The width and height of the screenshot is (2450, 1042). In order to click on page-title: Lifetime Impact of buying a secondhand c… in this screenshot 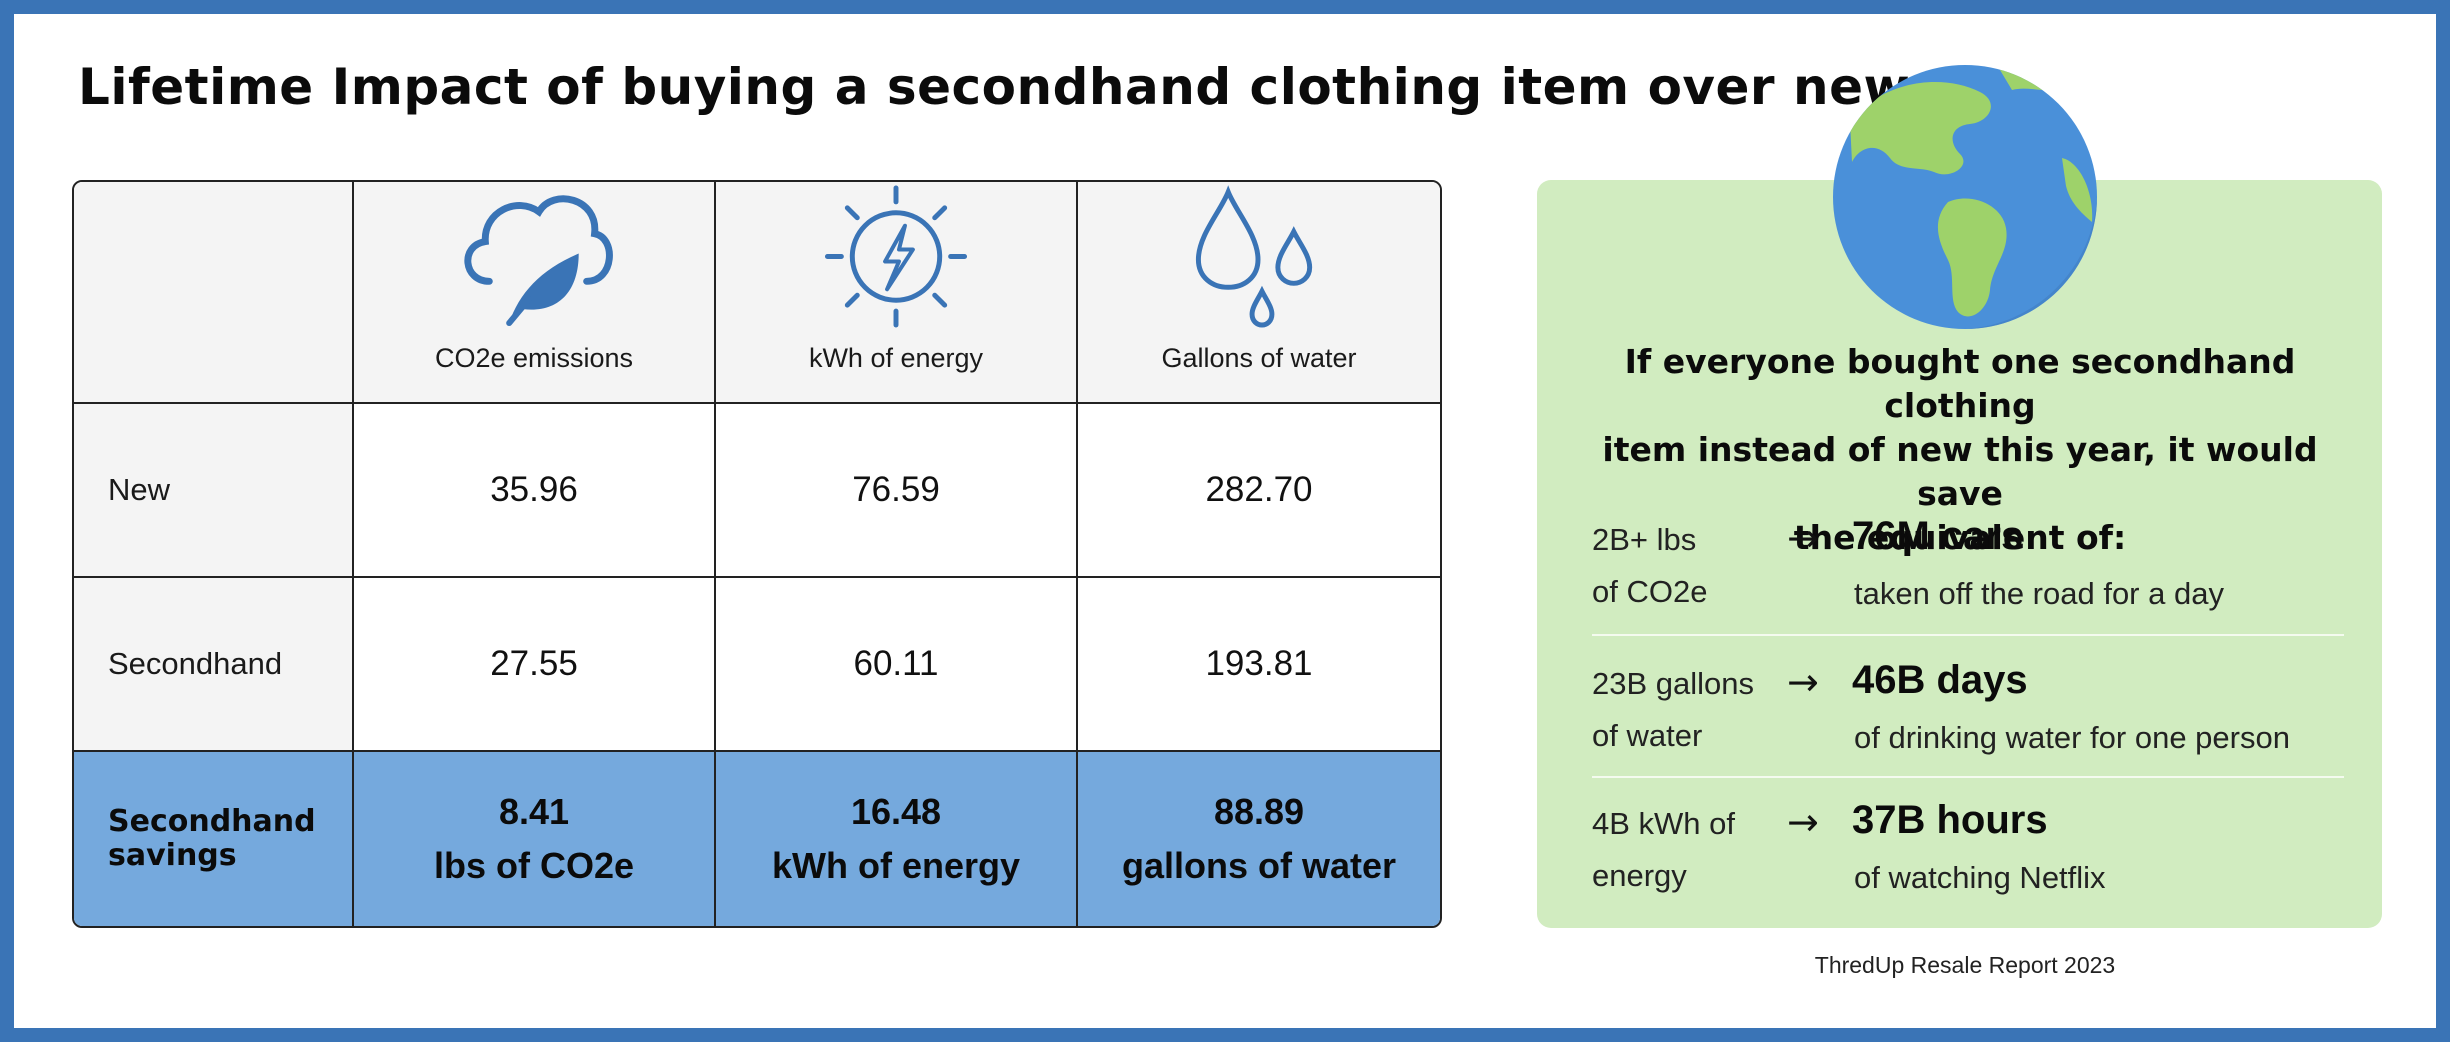, I will do `click(994, 87)`.